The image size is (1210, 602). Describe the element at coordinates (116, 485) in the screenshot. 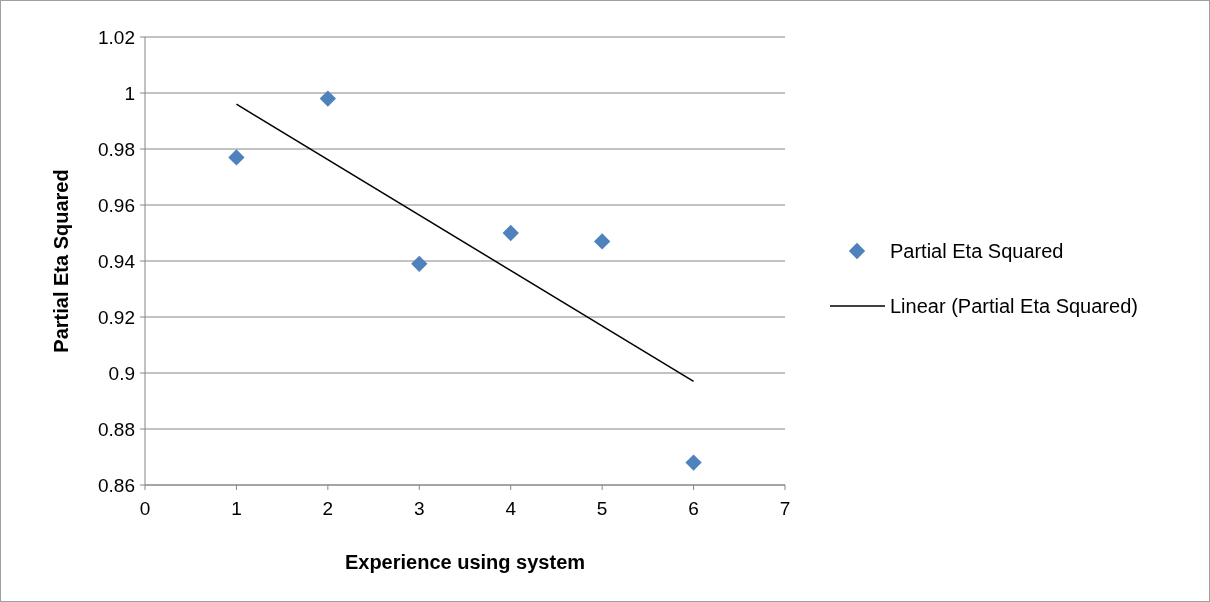

I see `y-tick-label: 0.86` at that location.